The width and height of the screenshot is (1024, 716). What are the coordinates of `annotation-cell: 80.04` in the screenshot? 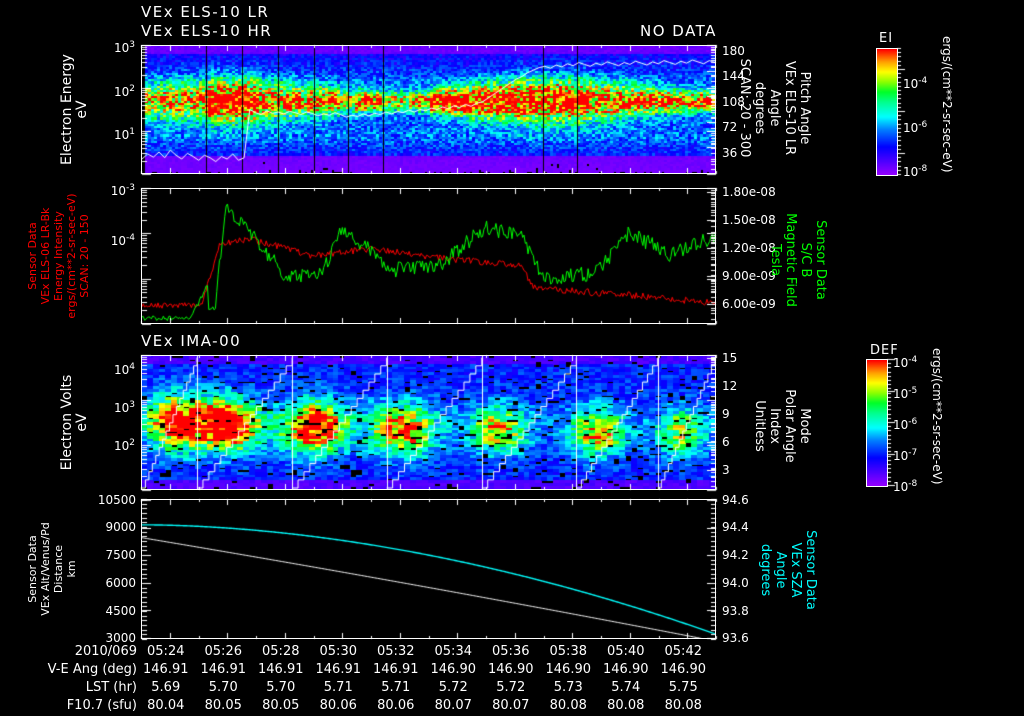 It's located at (166, 705).